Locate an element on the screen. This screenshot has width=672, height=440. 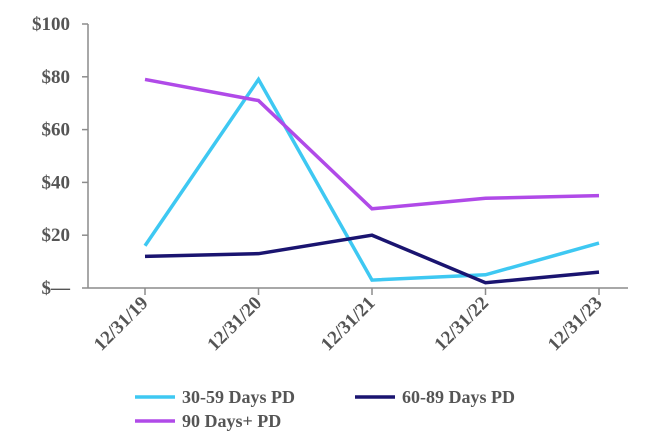
y-tick-label: $100 is located at coordinates (51, 24).